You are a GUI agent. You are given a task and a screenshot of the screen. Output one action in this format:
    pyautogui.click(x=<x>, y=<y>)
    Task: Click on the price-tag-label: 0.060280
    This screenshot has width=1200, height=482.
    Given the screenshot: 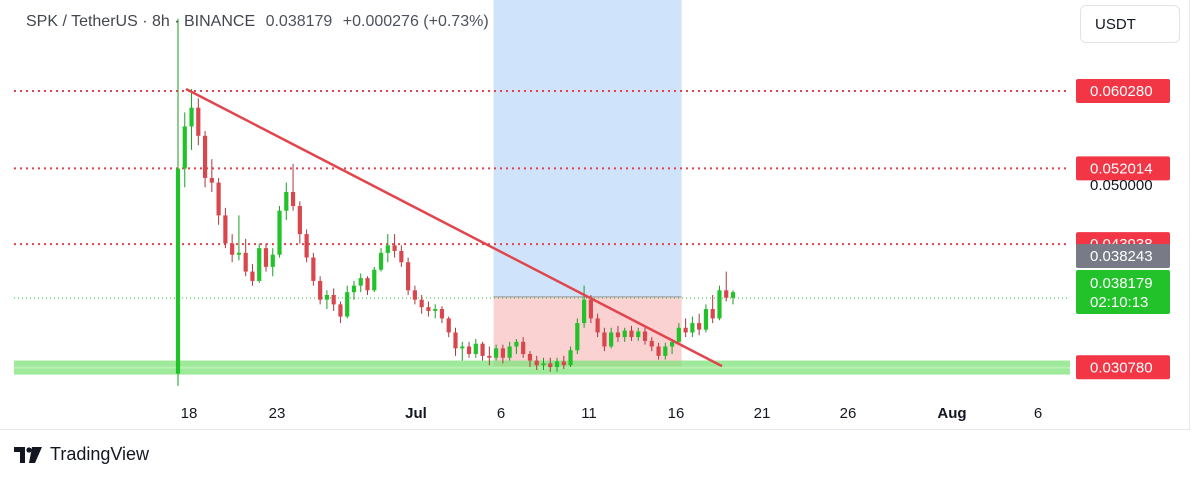 What is the action you would take?
    pyautogui.click(x=1121, y=91)
    